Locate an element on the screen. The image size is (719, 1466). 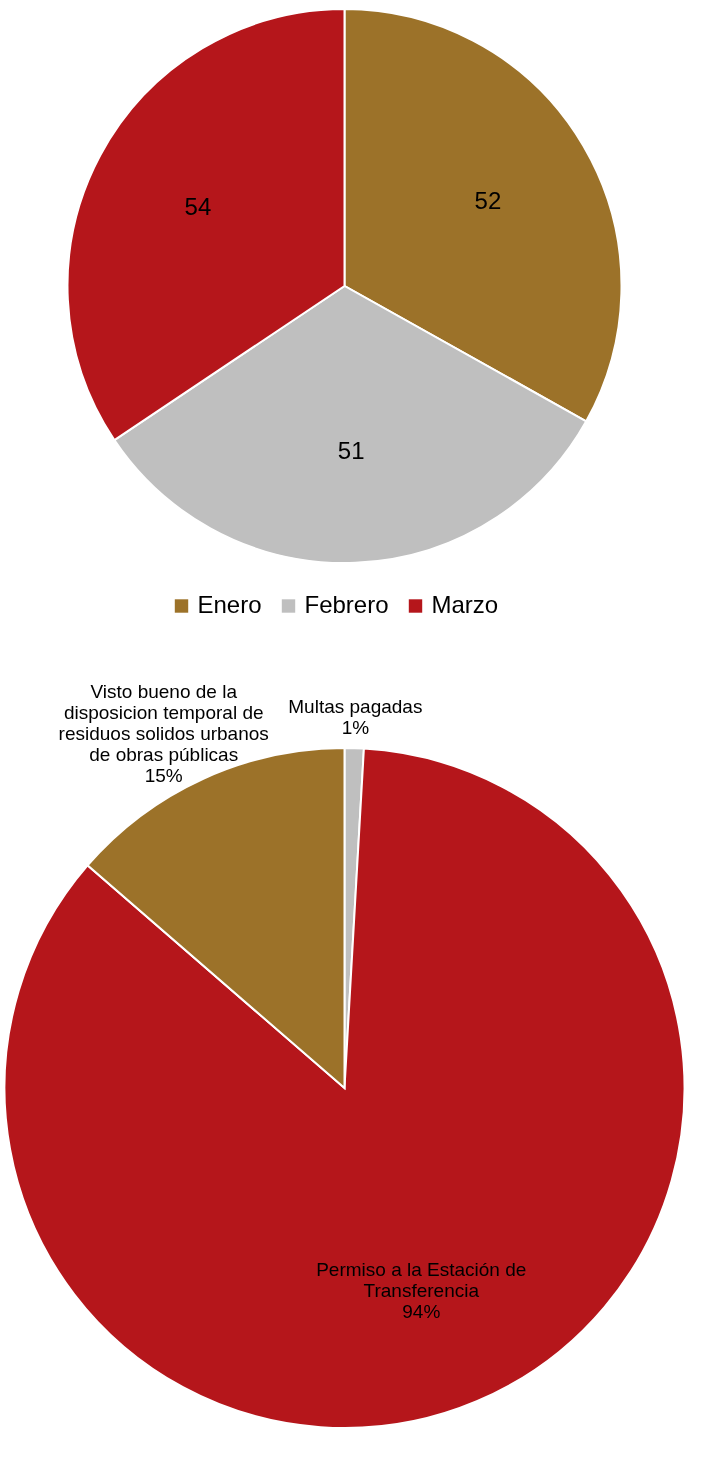
legend-label: Febrero is located at coordinates (346, 604).